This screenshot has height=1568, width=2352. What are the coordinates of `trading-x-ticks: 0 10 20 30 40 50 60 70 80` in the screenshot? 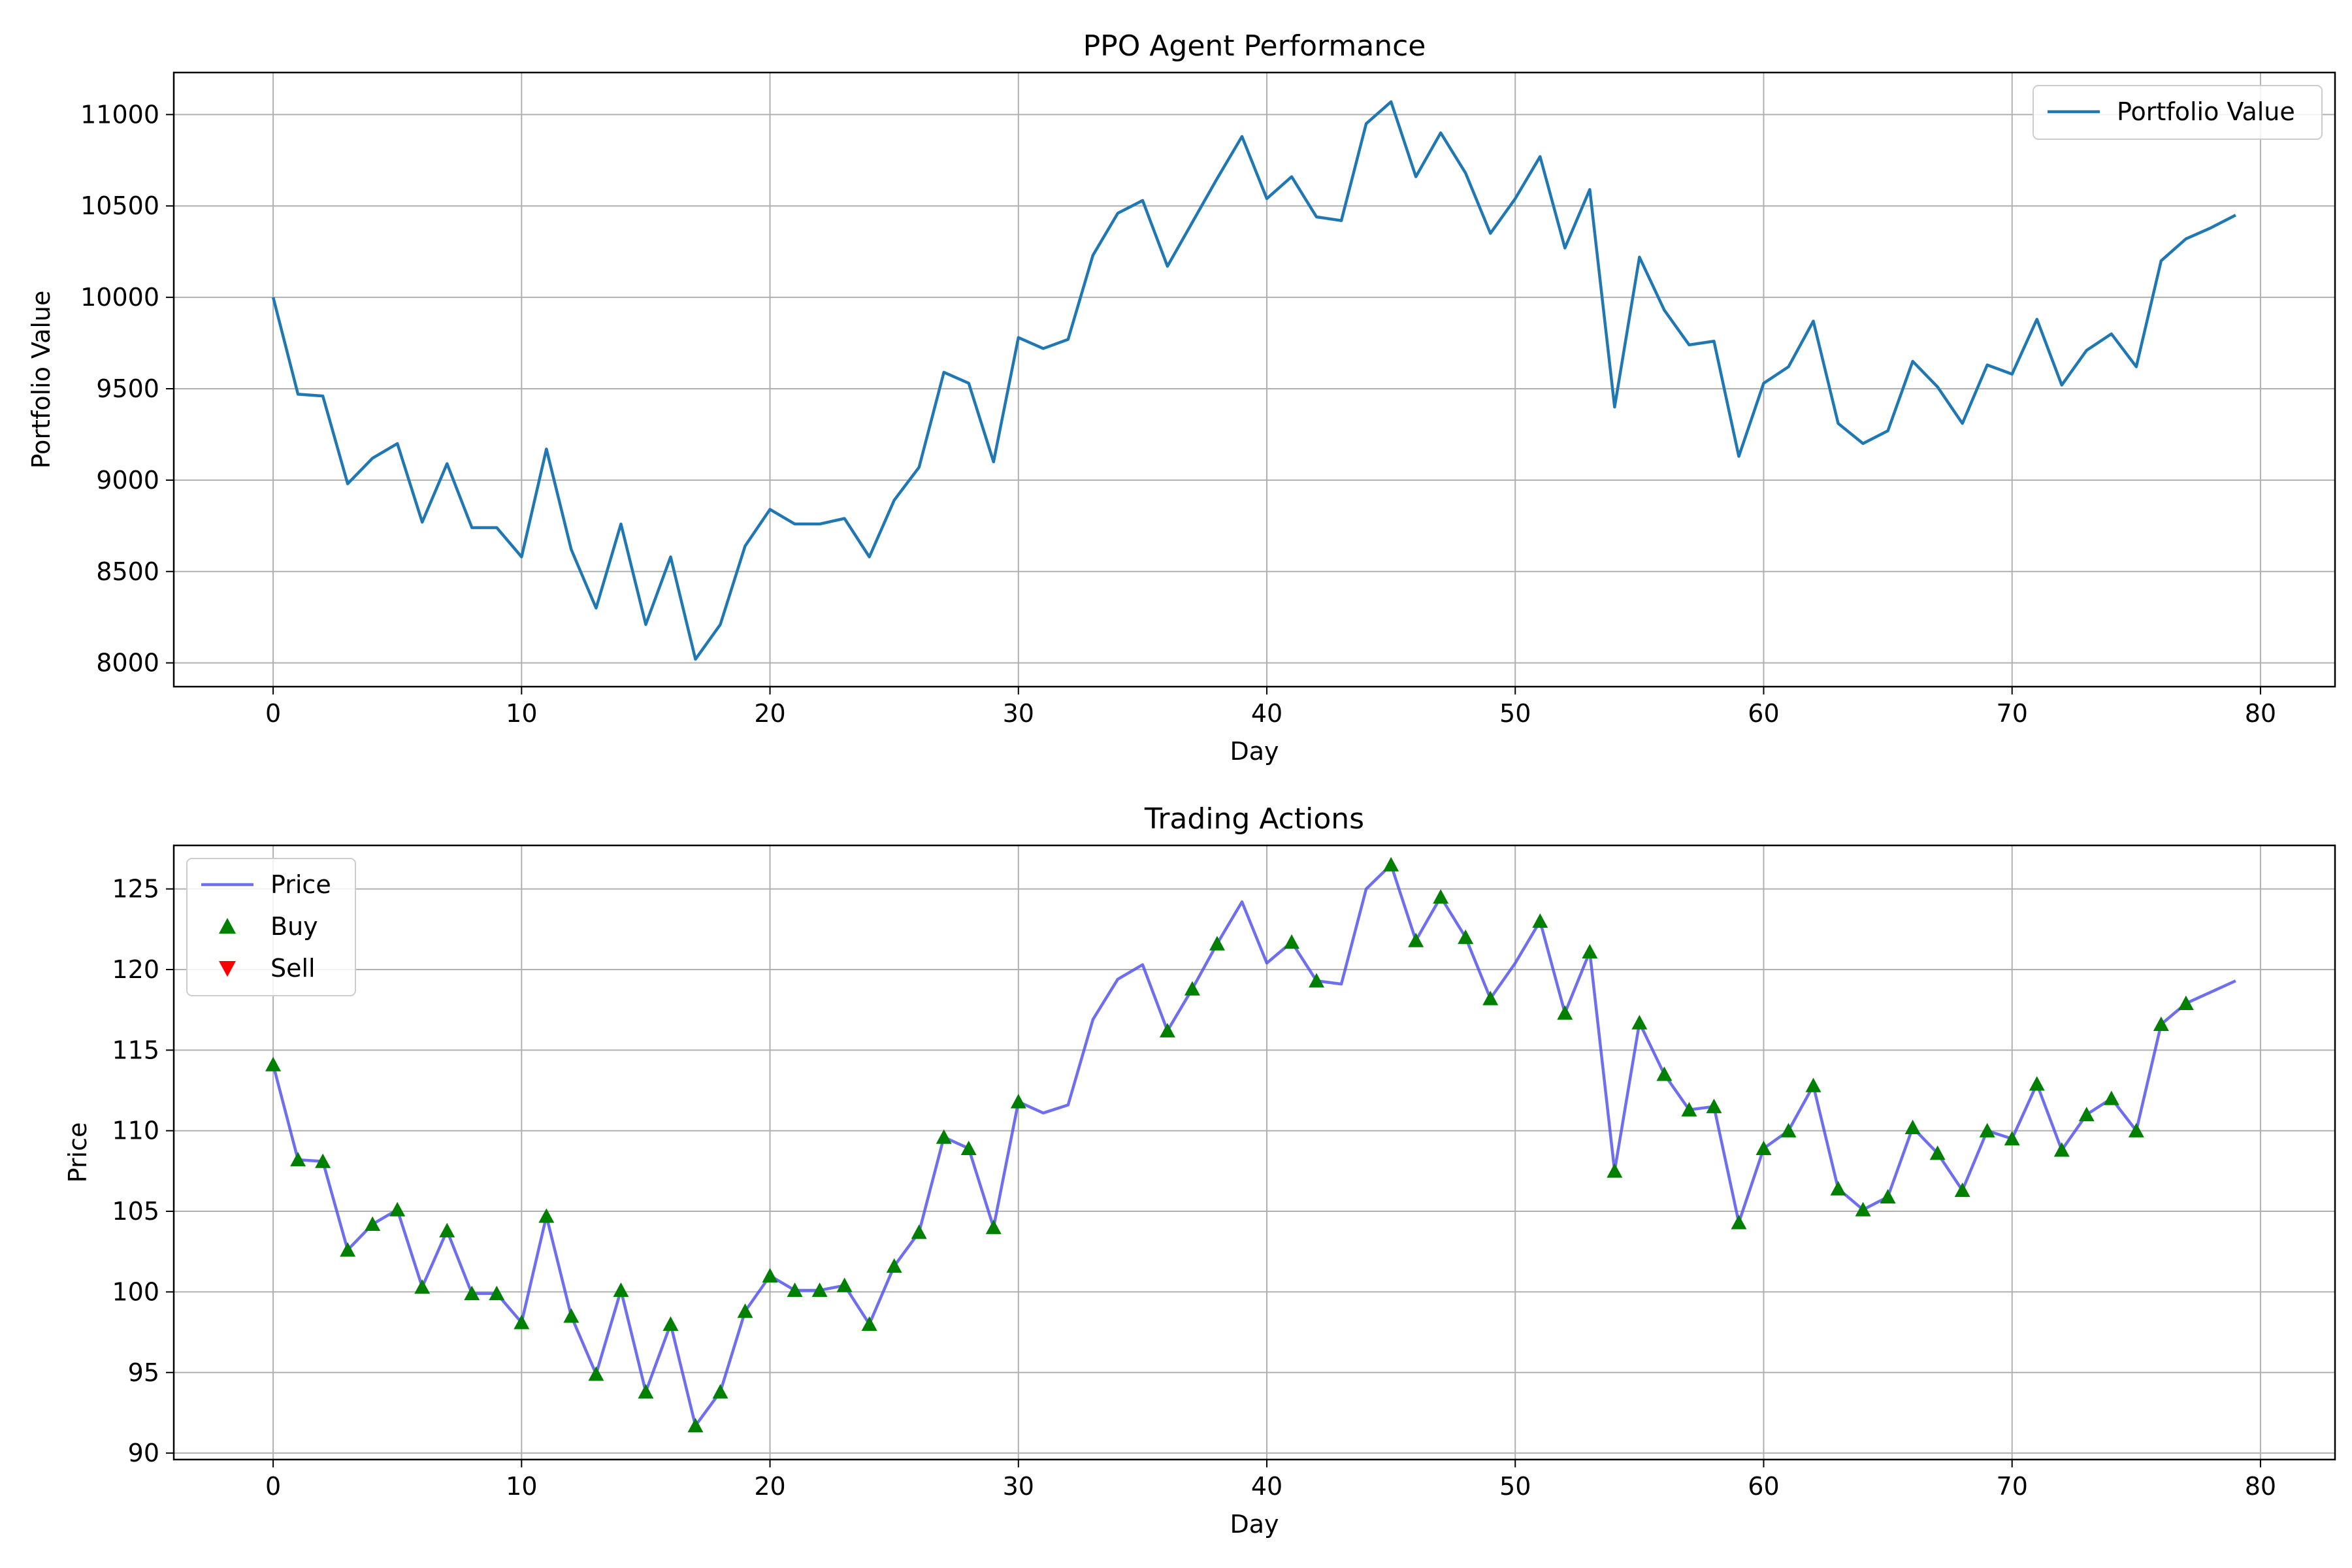 It's located at (1270, 1480).